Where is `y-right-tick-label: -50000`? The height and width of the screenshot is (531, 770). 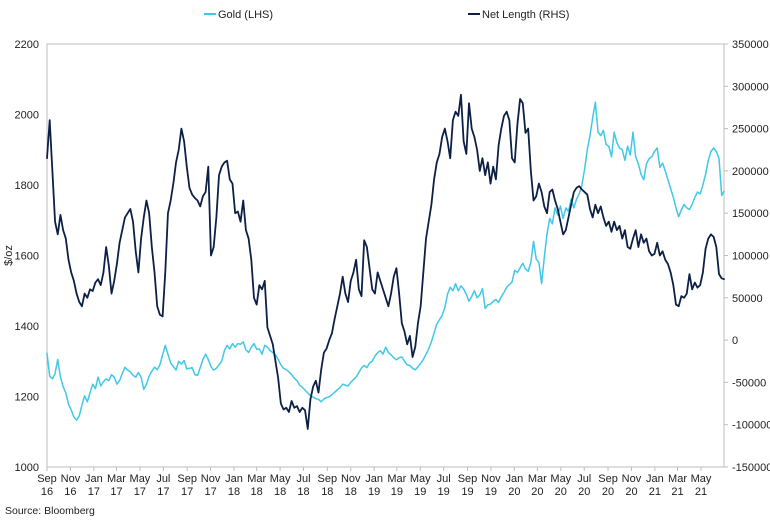 y-right-tick-label: -50000 is located at coordinates (749, 383).